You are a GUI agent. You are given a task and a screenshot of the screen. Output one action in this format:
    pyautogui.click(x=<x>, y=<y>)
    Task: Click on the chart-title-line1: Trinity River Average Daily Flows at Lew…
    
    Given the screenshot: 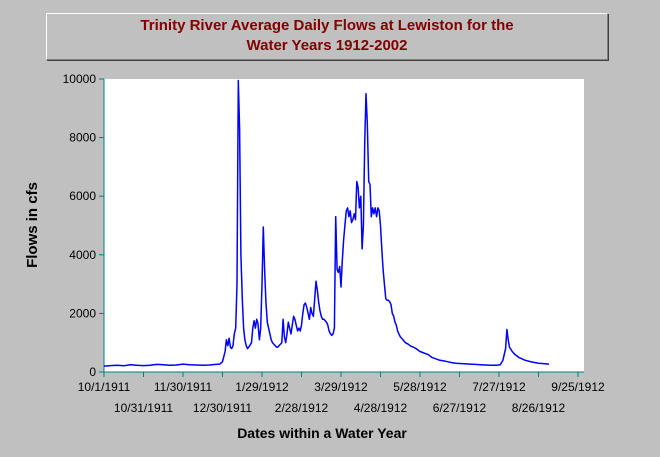 What is the action you would take?
    pyautogui.click(x=327, y=25)
    